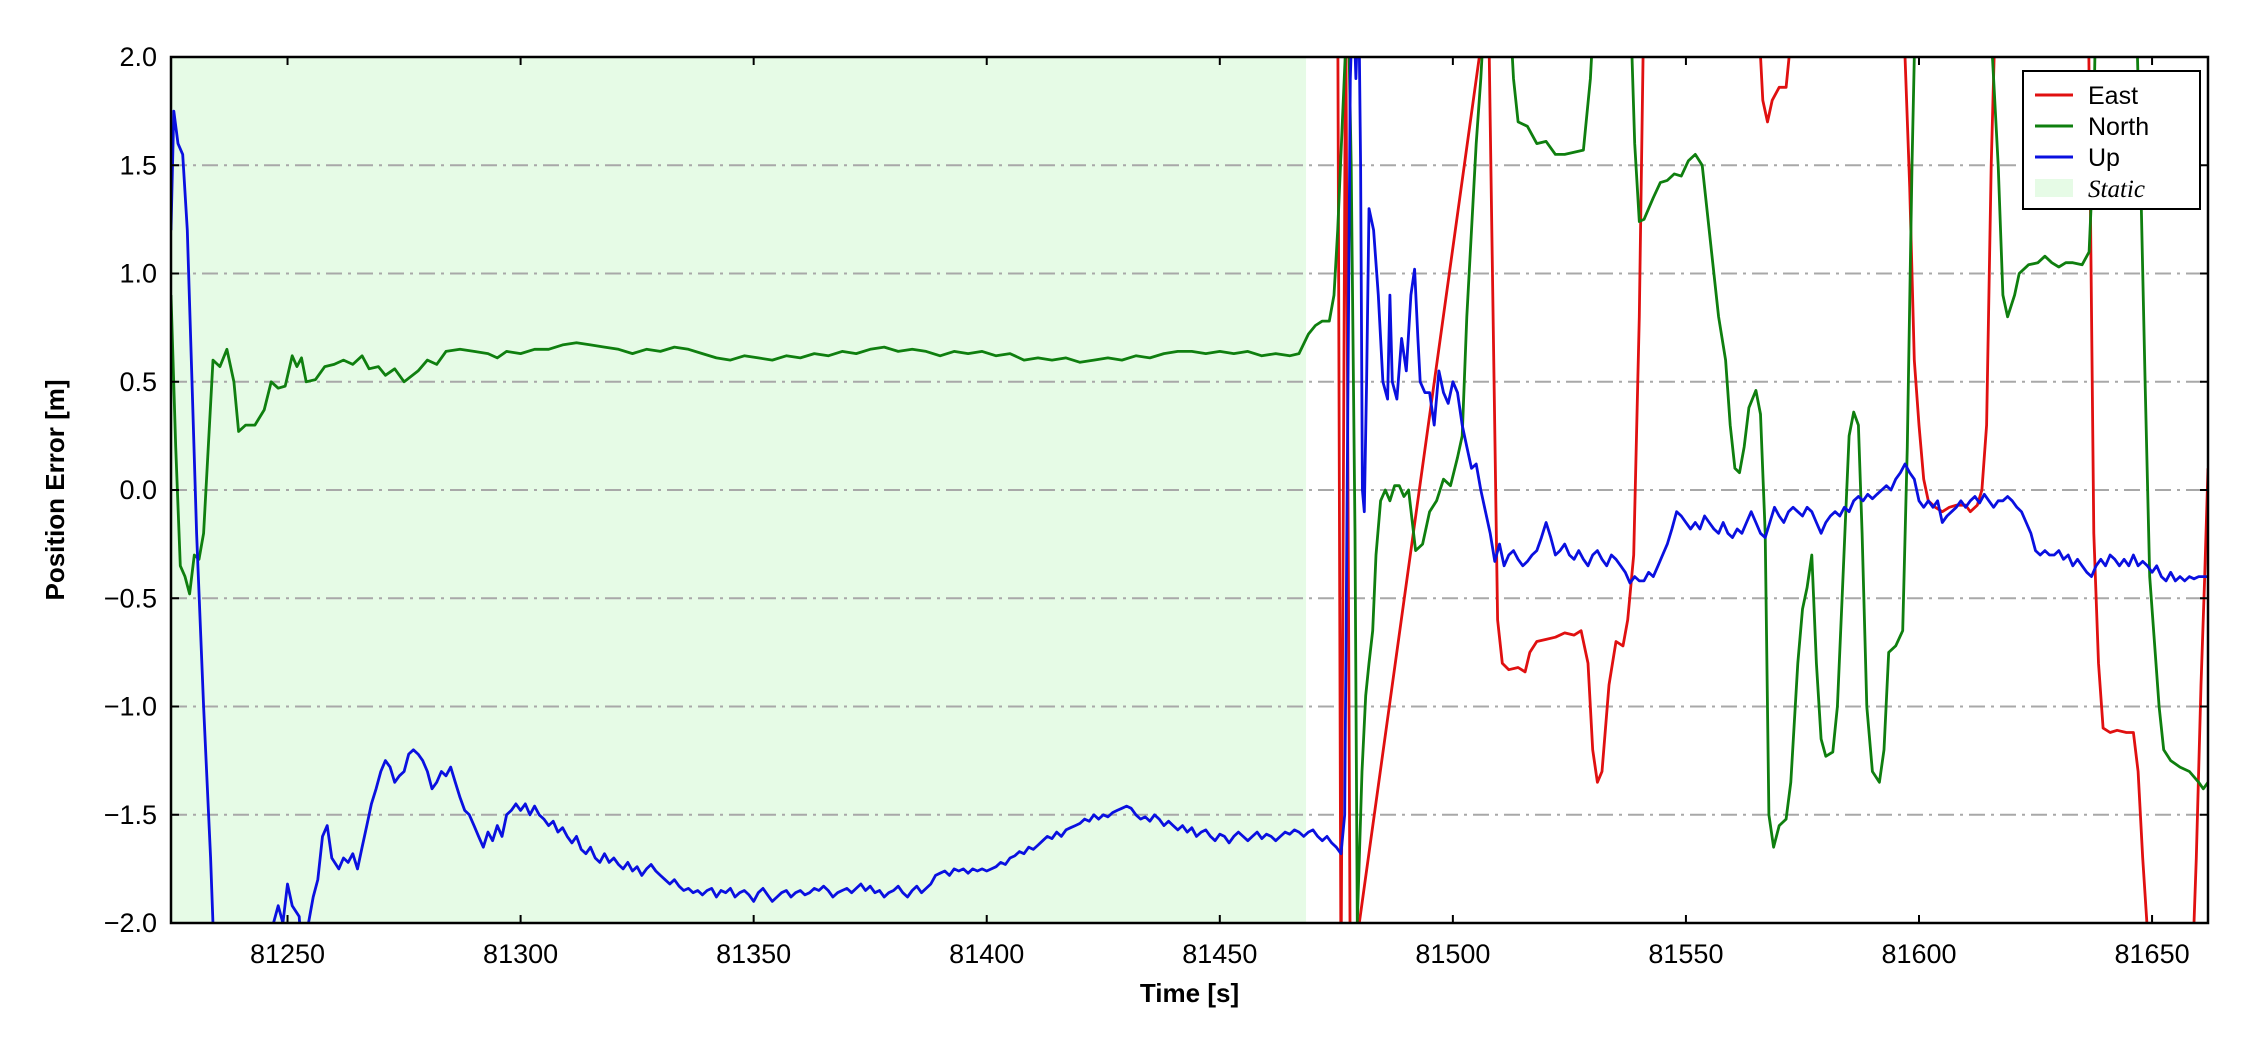 Image resolution: width=2250 pixels, height=1050 pixels. What do you see at coordinates (130, 707) in the screenshot?
I see `y-tick-label: −1.0` at bounding box center [130, 707].